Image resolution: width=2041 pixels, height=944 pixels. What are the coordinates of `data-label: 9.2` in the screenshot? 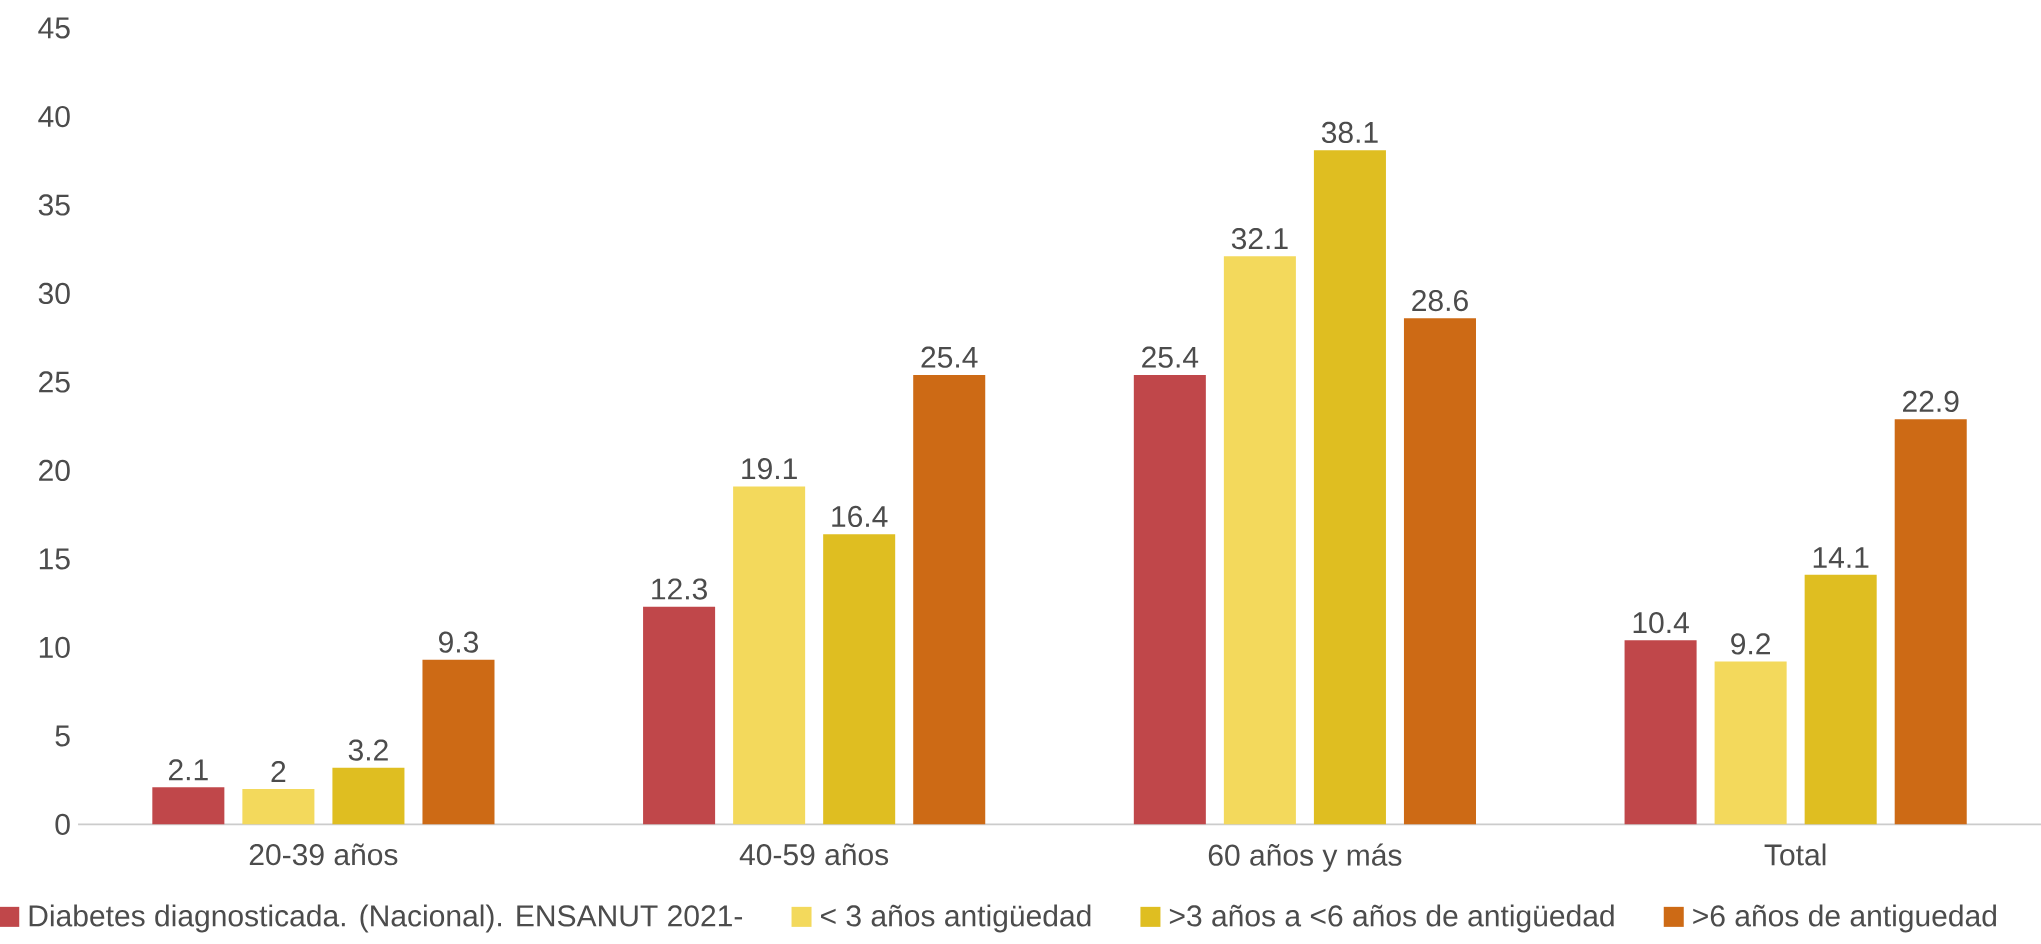 It's located at (1750, 644).